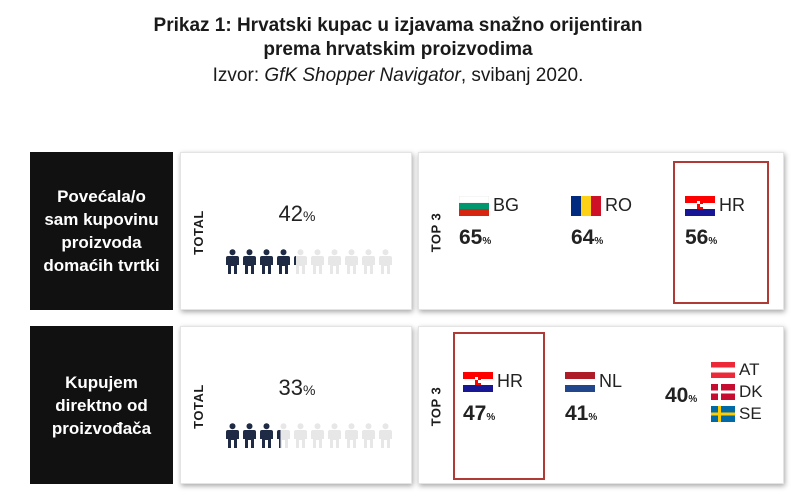  I want to click on country-item-ro: RO 64%, so click(601, 222).